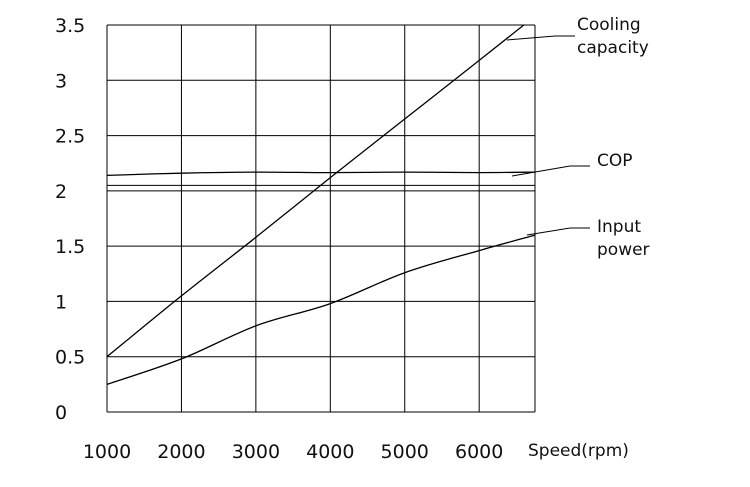  I want to click on leader-line-cooling-capacity, so click(540, 38).